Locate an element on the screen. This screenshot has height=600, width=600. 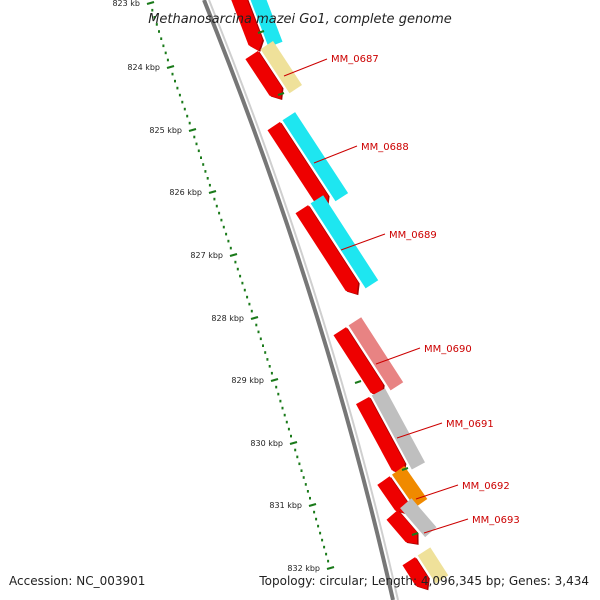
gene-label: MM_0690 is located at coordinates (448, 349).